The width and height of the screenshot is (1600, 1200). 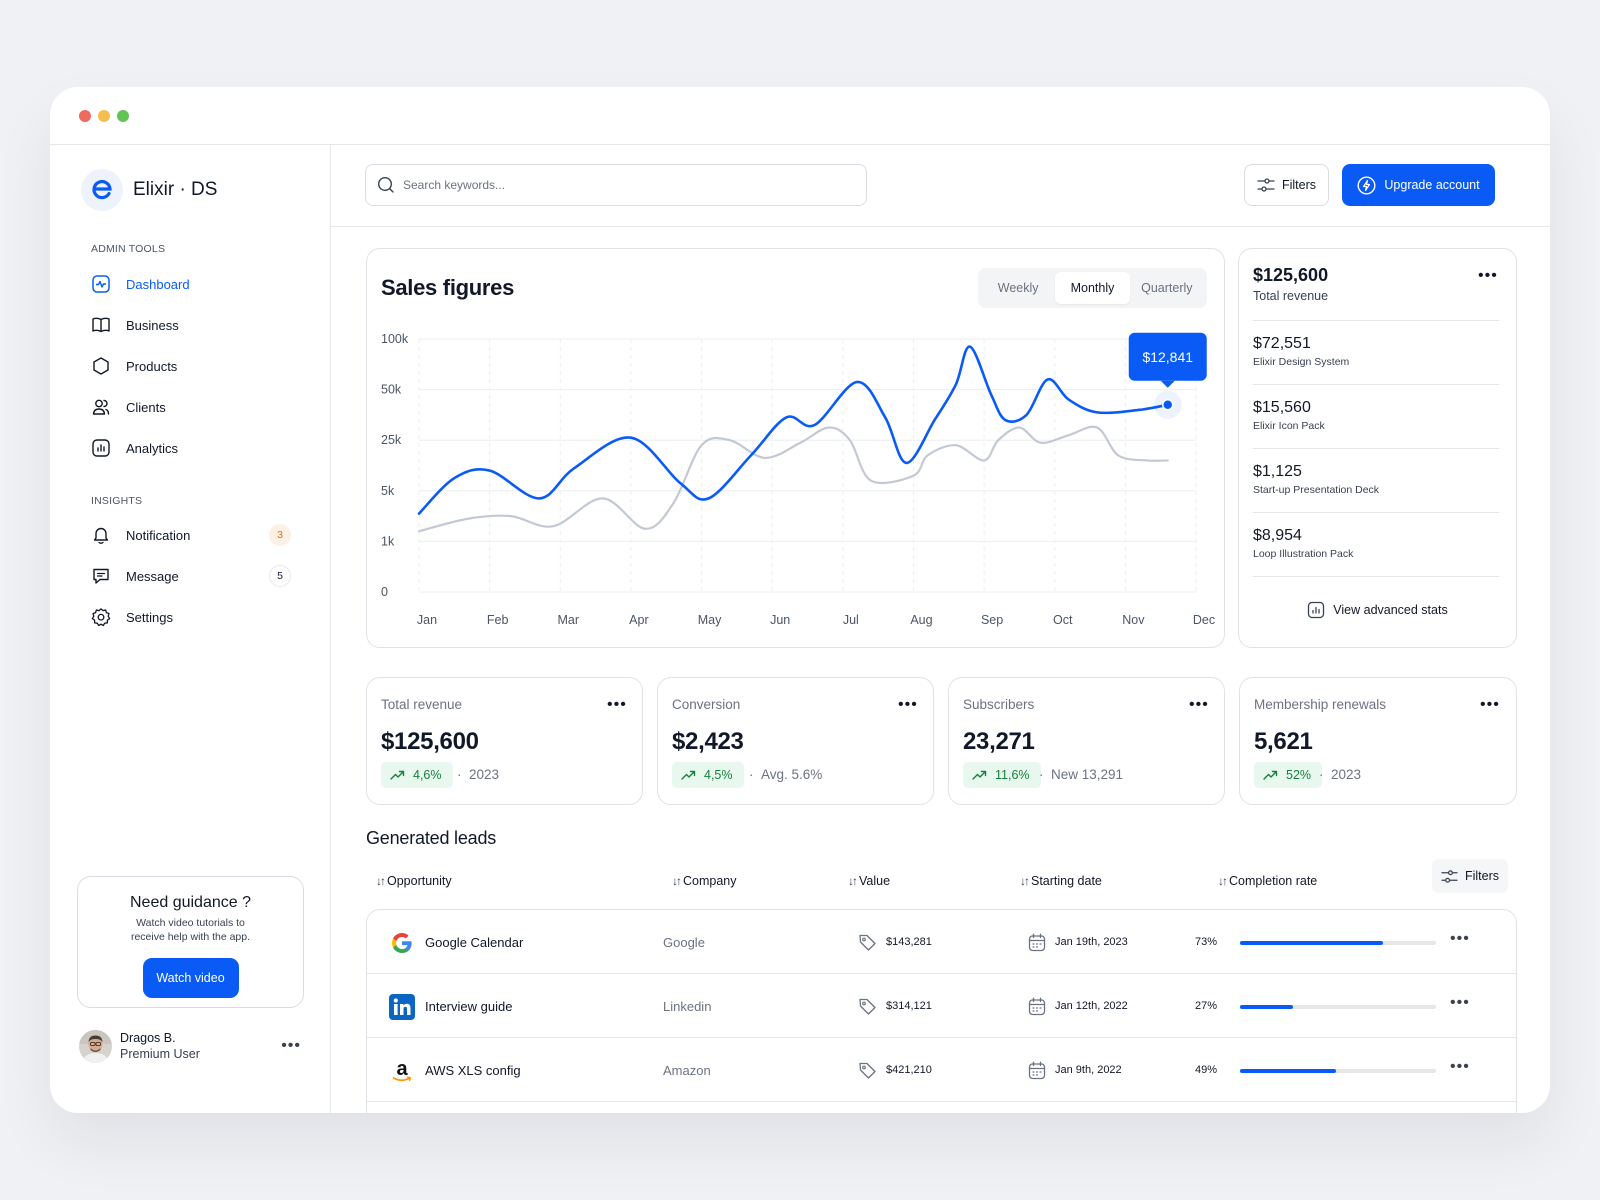 I want to click on table-filters-button: Filters, so click(x=1470, y=876).